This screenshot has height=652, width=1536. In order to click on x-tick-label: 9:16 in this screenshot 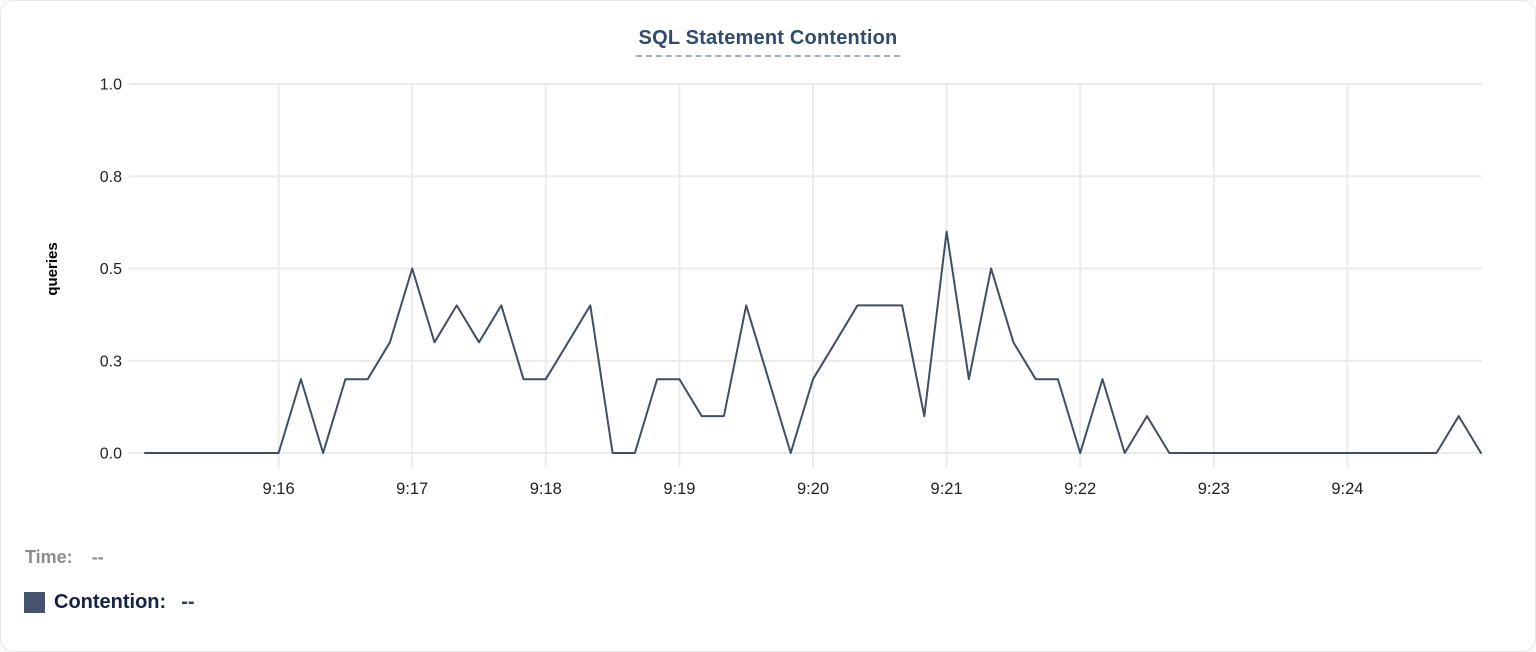, I will do `click(279, 489)`.